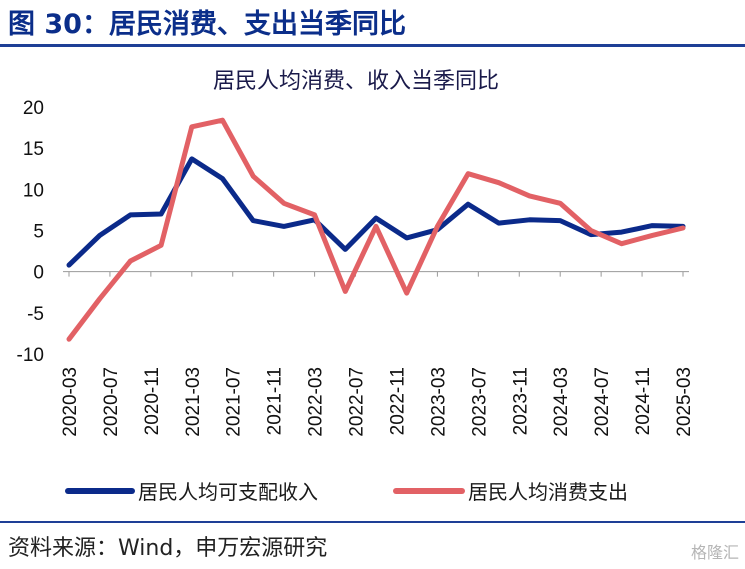  What do you see at coordinates (372, 45) in the screenshot?
I see `top-rule` at bounding box center [372, 45].